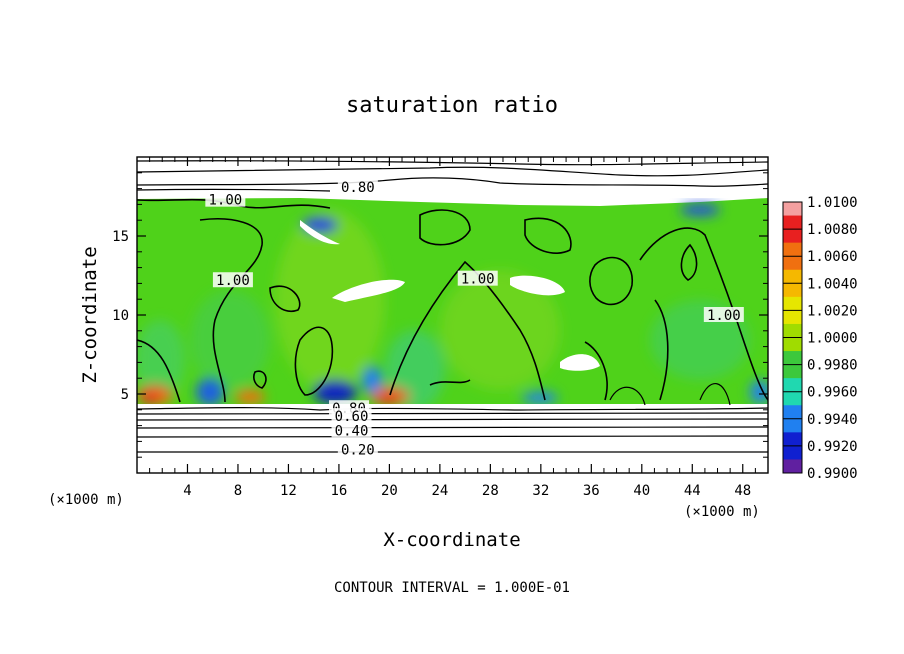  Describe the element at coordinates (120, 237) in the screenshot. I see `y-tick-label: 15` at that location.